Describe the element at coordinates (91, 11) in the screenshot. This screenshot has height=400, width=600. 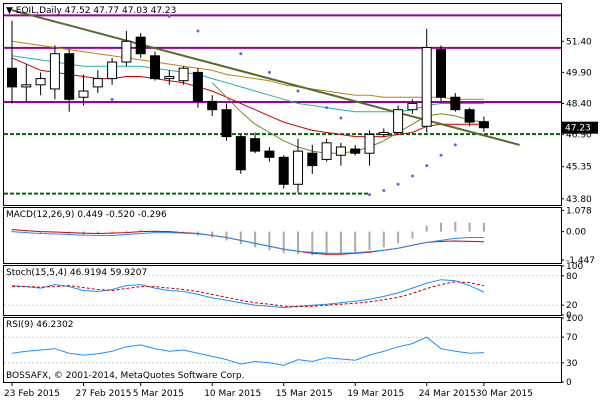
I see `main-chart-title: ▼ EOIL,Daily 47.52 47.77 47.03 47.23` at that location.